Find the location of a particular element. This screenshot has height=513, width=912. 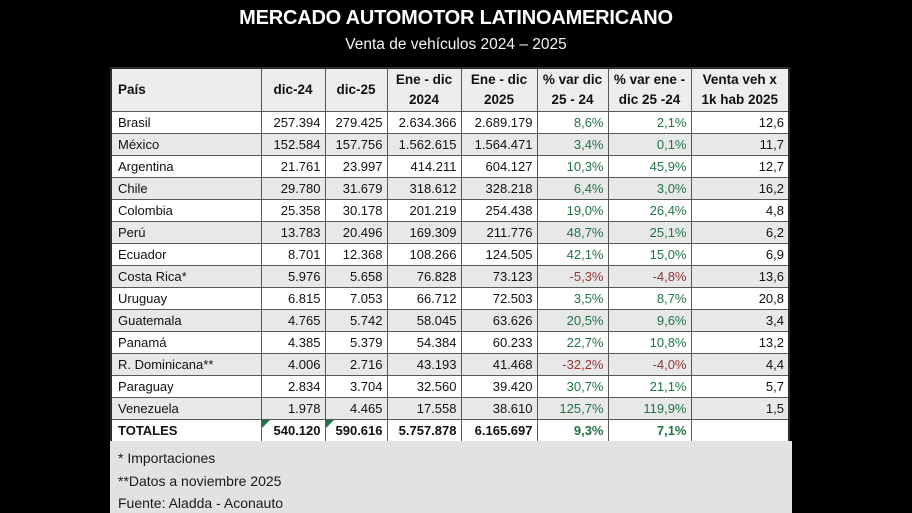

cell-percent: 3,5% is located at coordinates (572, 298).